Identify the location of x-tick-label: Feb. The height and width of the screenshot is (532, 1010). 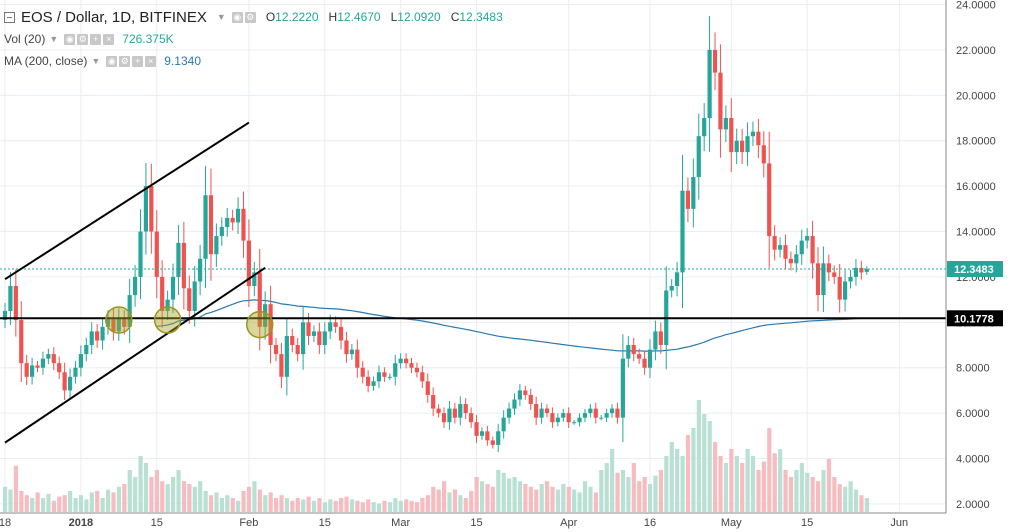
(248, 523).